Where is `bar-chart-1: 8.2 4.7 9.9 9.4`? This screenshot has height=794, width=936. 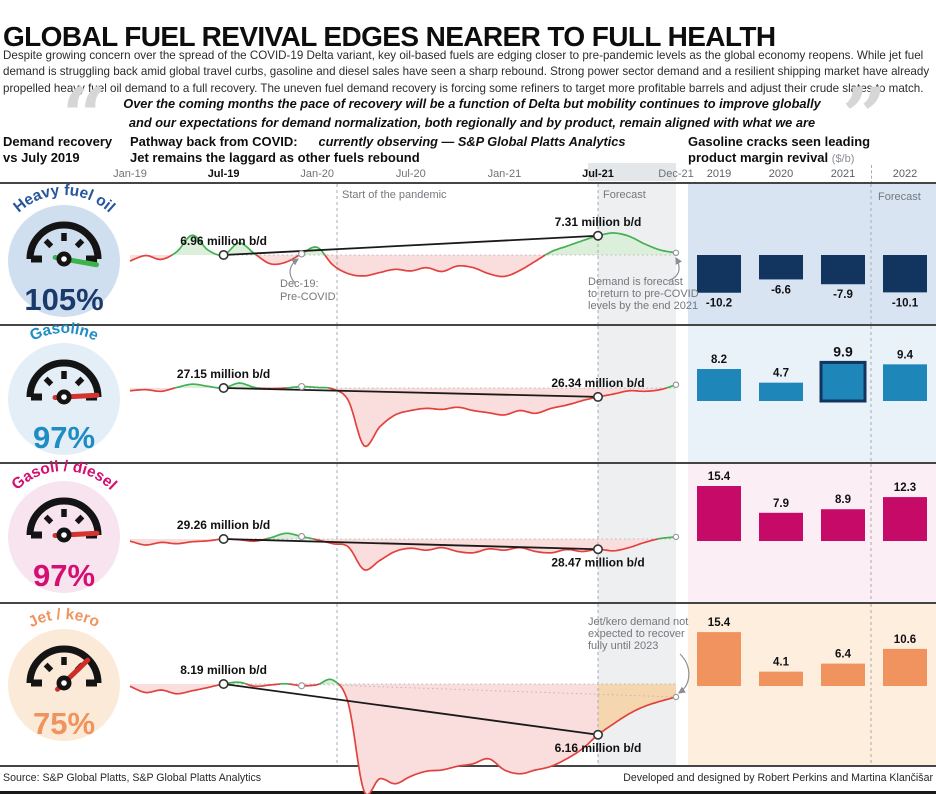
bar-chart-1: 8.2 4.7 9.9 9.4 is located at coordinates (812, 394).